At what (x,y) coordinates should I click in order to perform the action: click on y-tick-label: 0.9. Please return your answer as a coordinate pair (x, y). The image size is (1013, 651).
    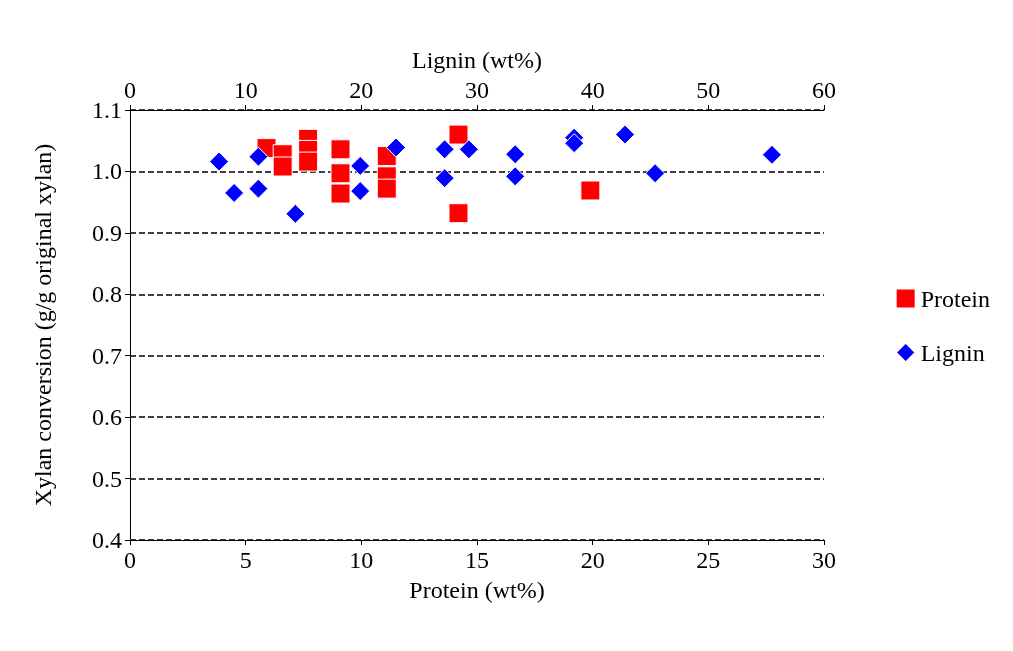
    Looking at the image, I should click on (107, 232).